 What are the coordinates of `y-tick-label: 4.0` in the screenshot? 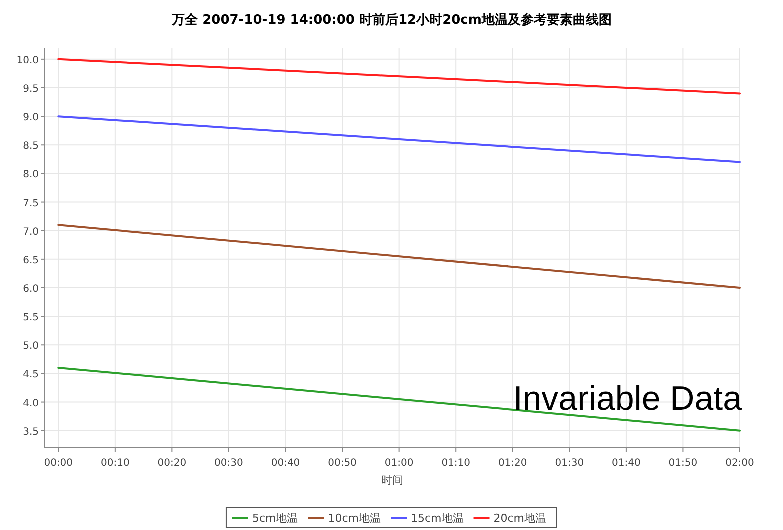 It's located at (31, 404).